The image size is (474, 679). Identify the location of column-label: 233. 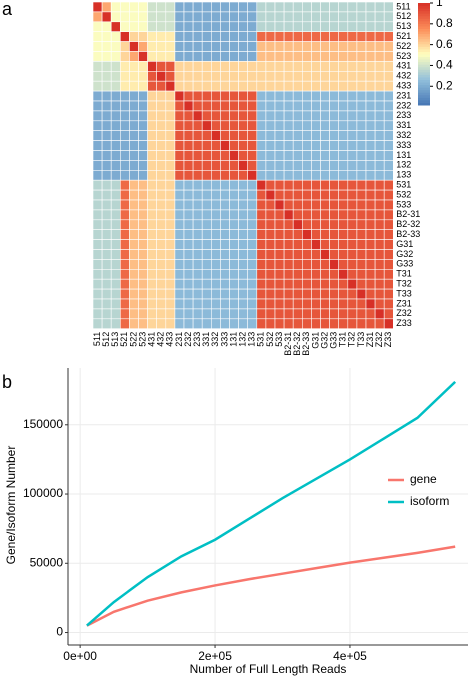
(197, 339).